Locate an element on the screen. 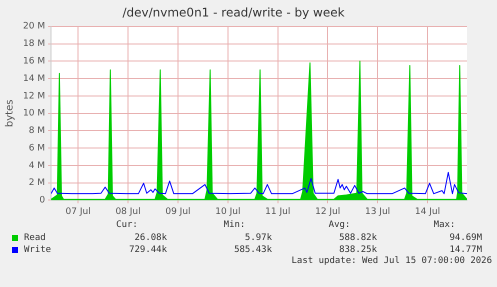  text: 588.82k is located at coordinates (358, 238).